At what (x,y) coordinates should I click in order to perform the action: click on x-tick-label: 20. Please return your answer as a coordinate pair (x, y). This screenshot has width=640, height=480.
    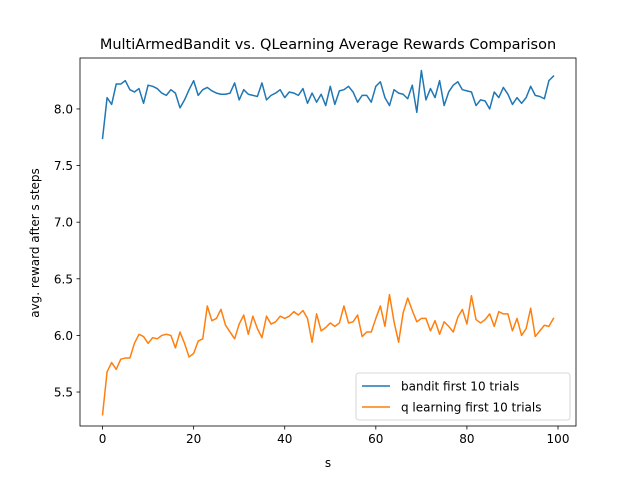
    Looking at the image, I should click on (193, 439).